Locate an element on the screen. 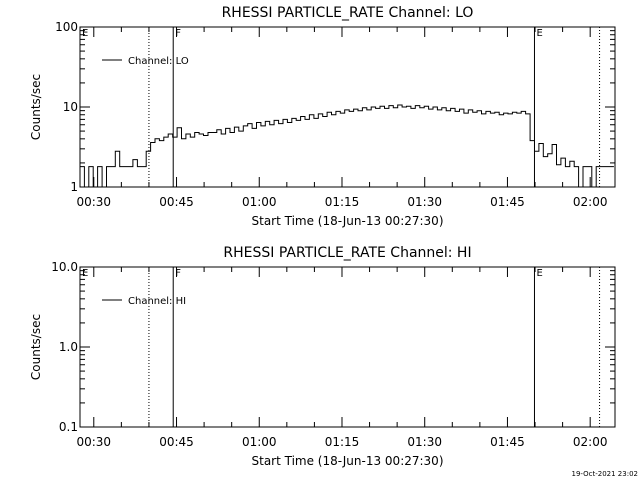  y-tick-label: 0.1 is located at coordinates (68, 427).